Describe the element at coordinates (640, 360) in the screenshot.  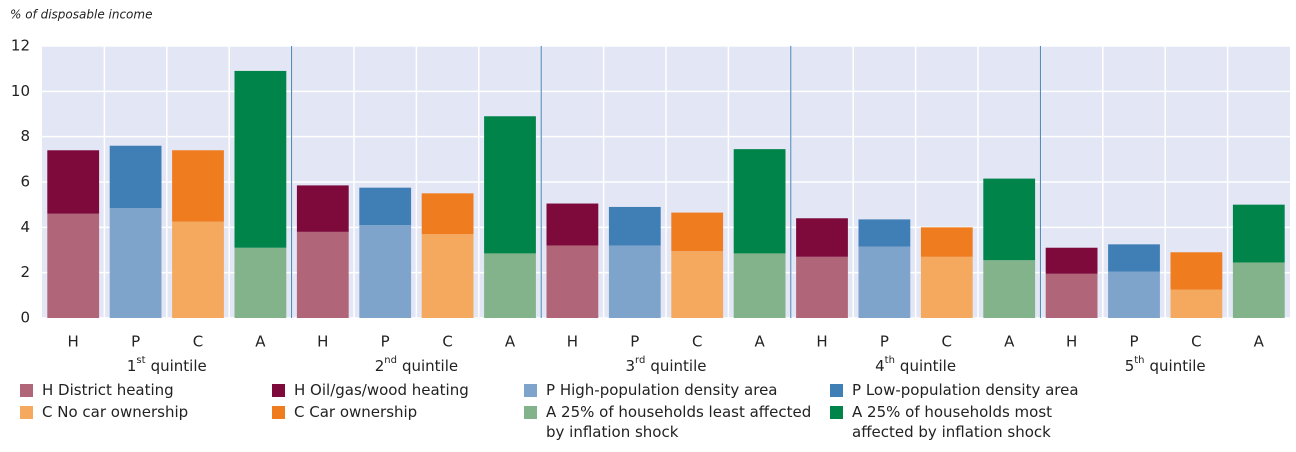
I see `group-suffix: rd` at that location.